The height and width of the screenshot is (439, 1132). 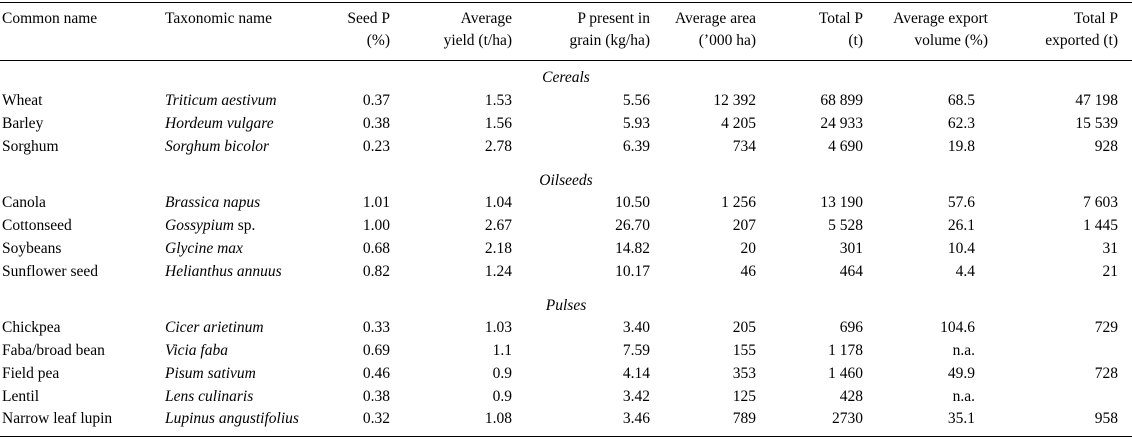 I want to click on row-area: 125, so click(x=744, y=396).